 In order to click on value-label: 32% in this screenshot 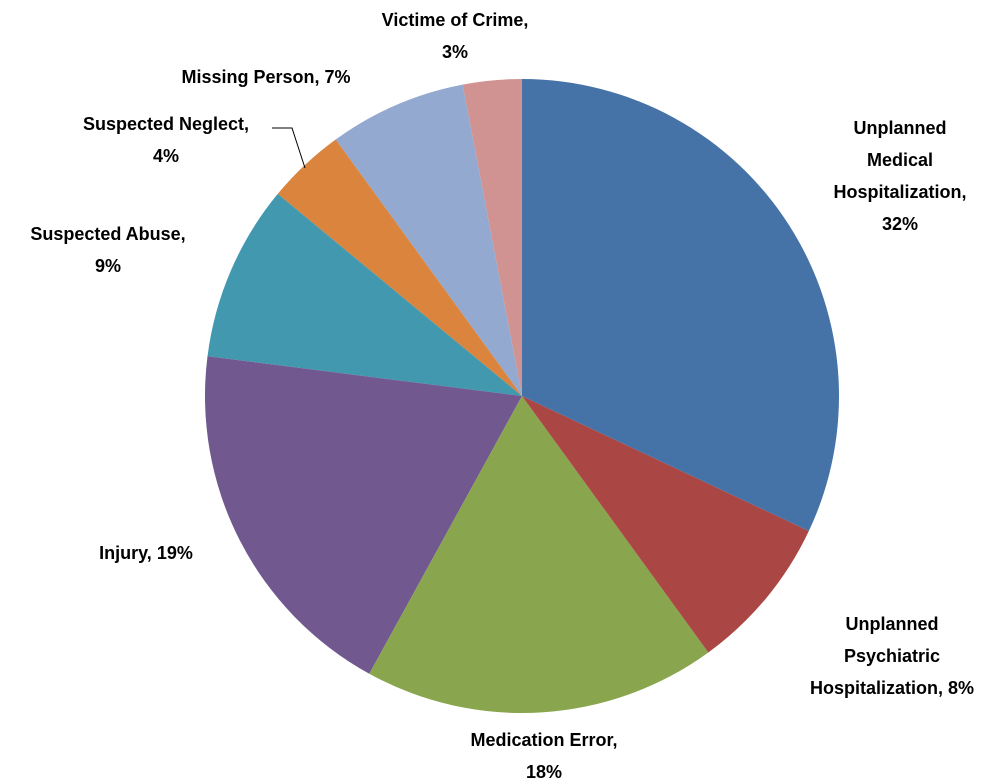, I will do `click(900, 224)`.